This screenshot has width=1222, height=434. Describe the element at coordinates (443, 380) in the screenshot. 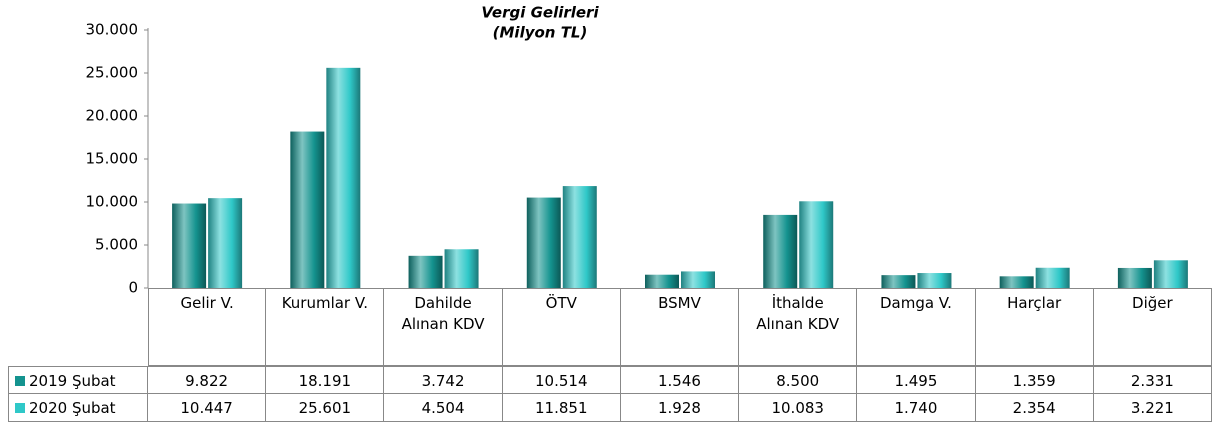

I see `value-cell: 3.742` at that location.